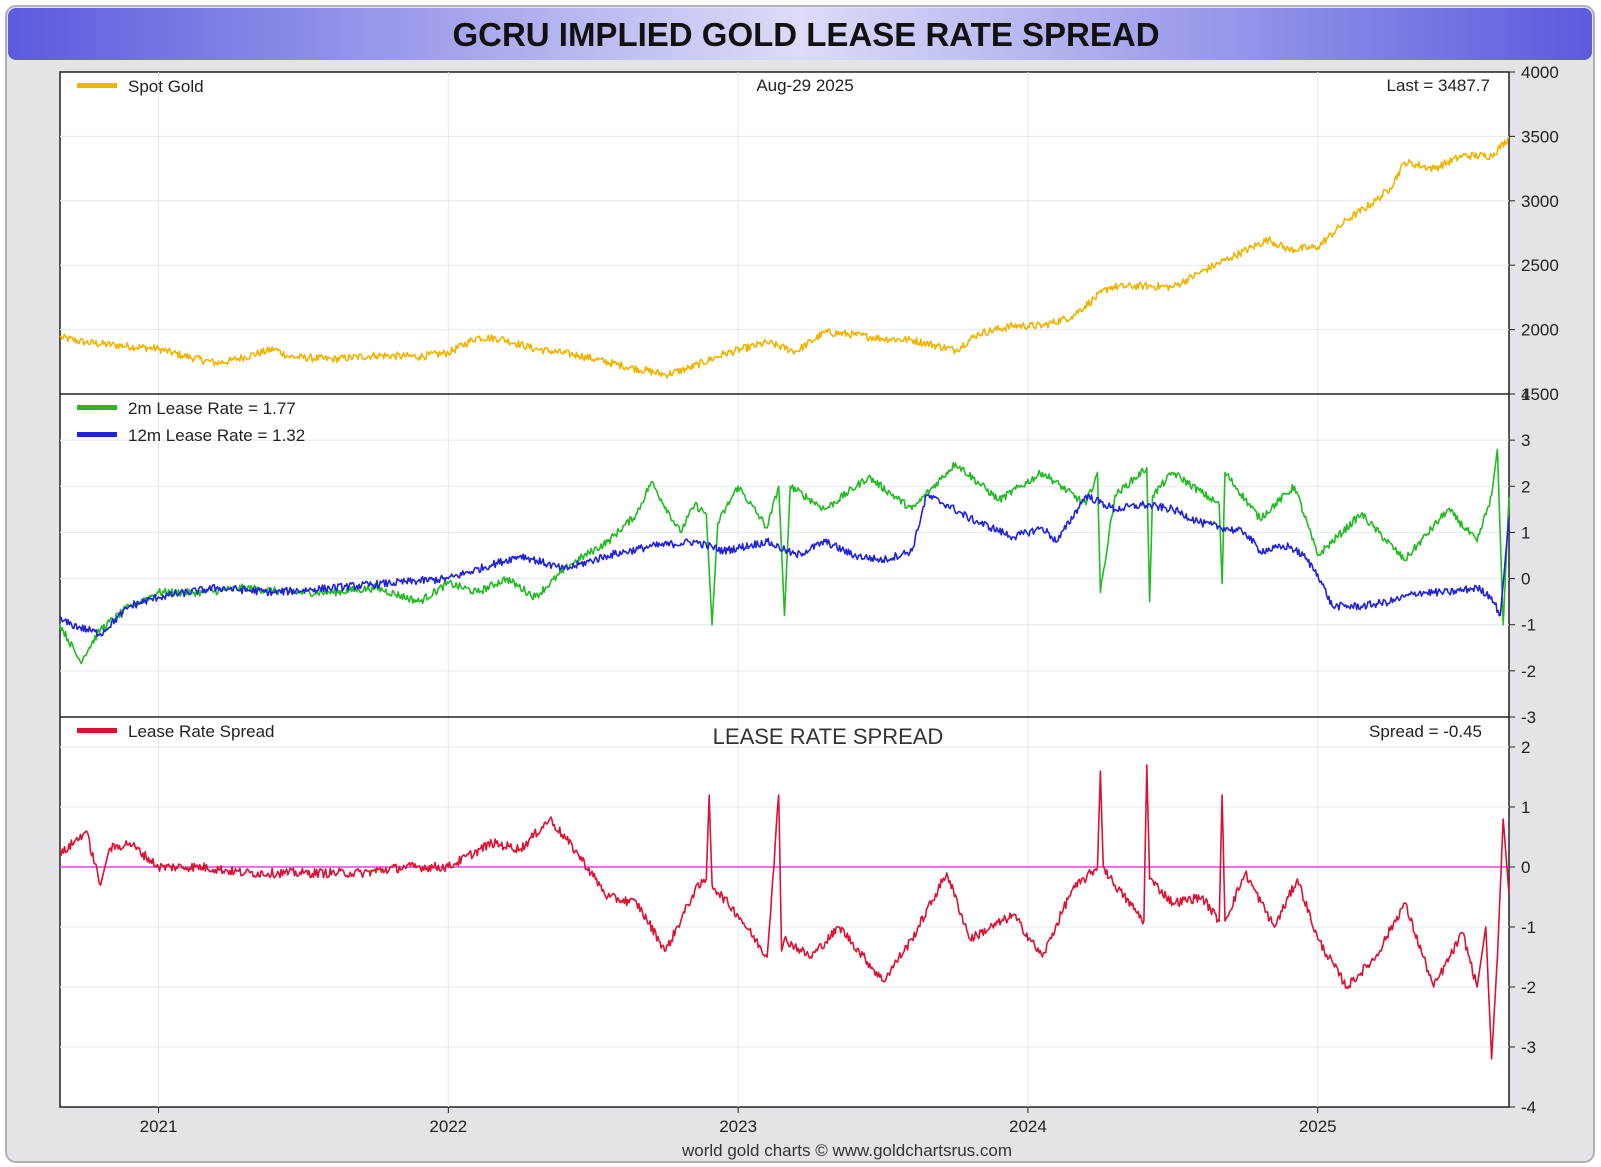  What do you see at coordinates (1525, 440) in the screenshot?
I see `y-tick-label: 3` at bounding box center [1525, 440].